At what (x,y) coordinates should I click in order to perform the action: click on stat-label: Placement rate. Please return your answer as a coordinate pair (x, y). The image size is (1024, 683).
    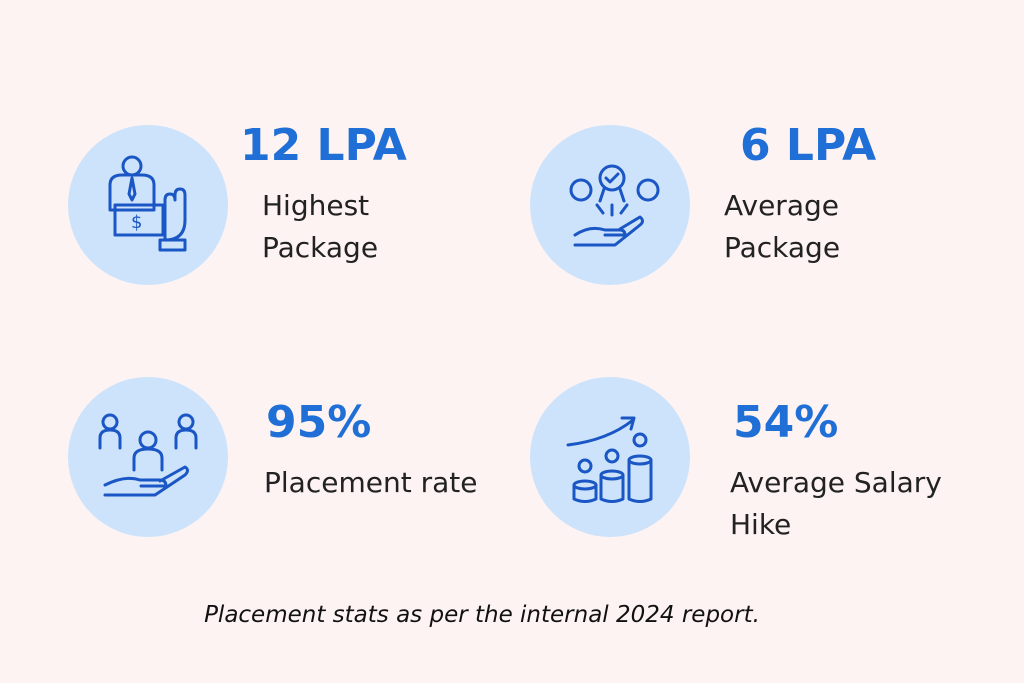
    Looking at the image, I should click on (370, 482).